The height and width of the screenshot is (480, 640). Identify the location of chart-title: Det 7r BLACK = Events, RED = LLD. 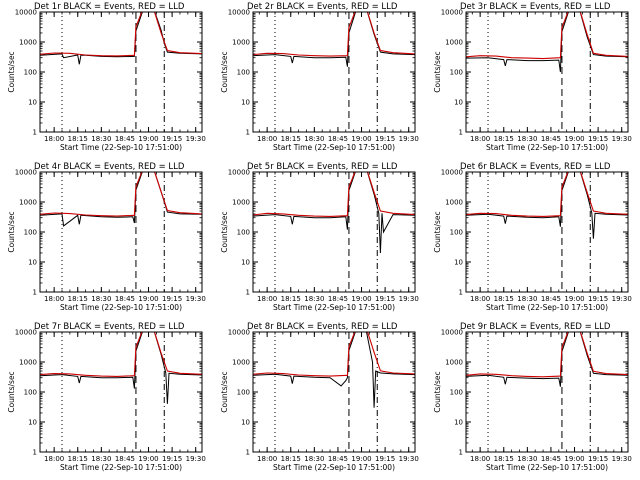
(109, 327).